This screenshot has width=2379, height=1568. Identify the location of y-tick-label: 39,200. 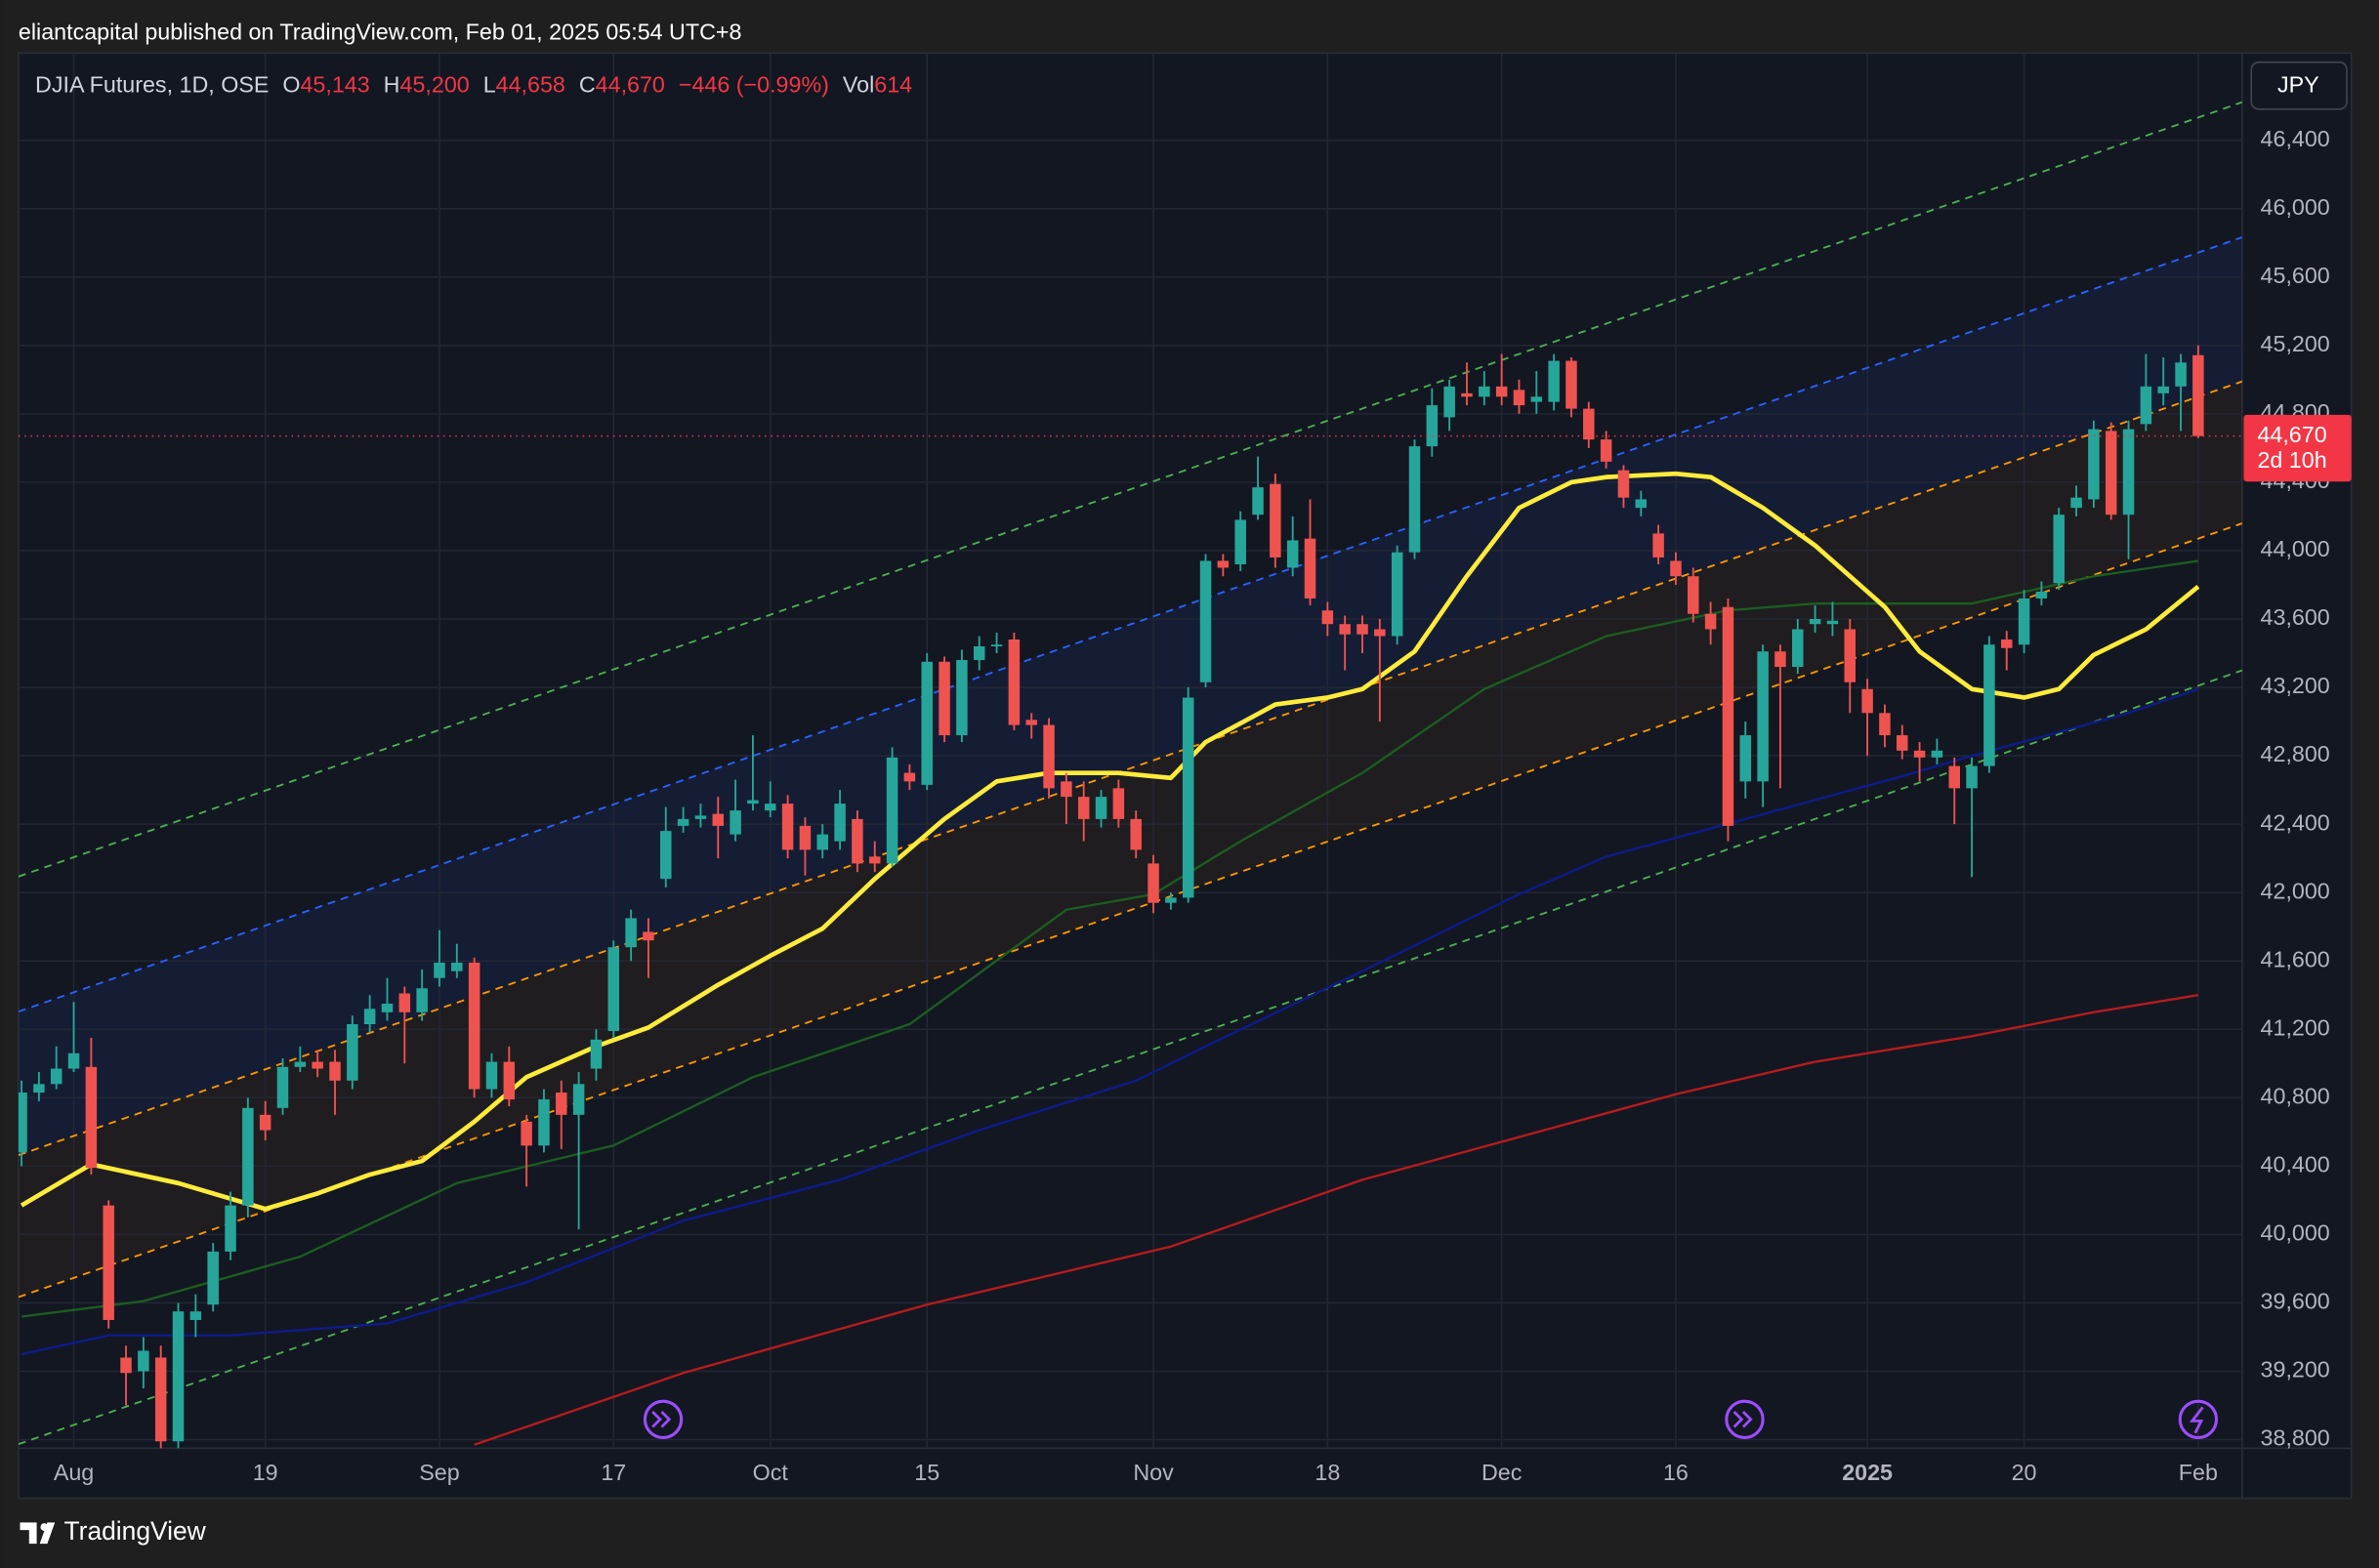
(2295, 1370).